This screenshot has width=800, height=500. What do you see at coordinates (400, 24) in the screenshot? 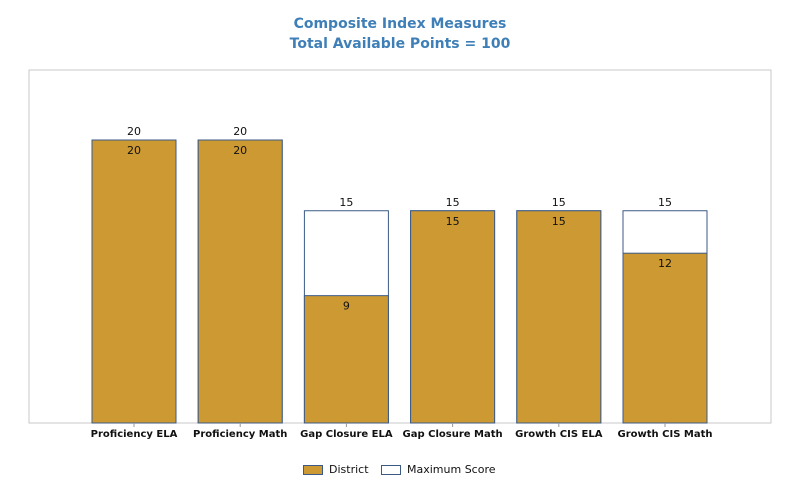
I see `chart-title: Composite Index Measures` at bounding box center [400, 24].